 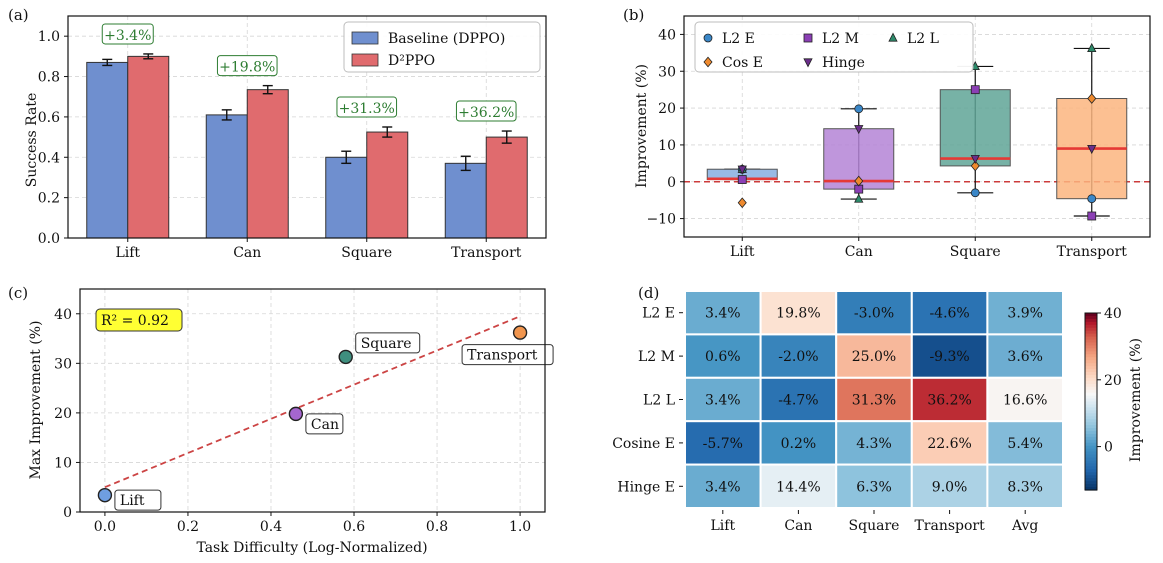 I want to click on panel-c-label: (c), so click(x=18, y=293).